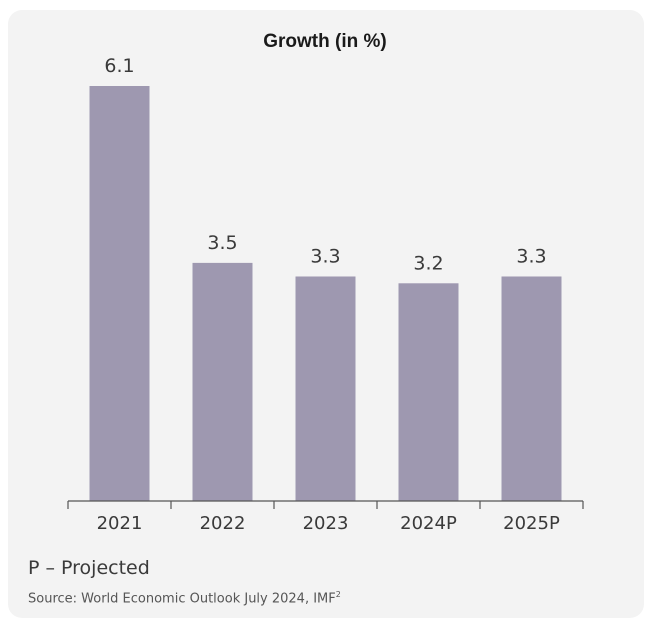 The width and height of the screenshot is (648, 622). I want to click on x-tick-labels-group: 2021 2022 2023 2024P 2025P, so click(328, 523).